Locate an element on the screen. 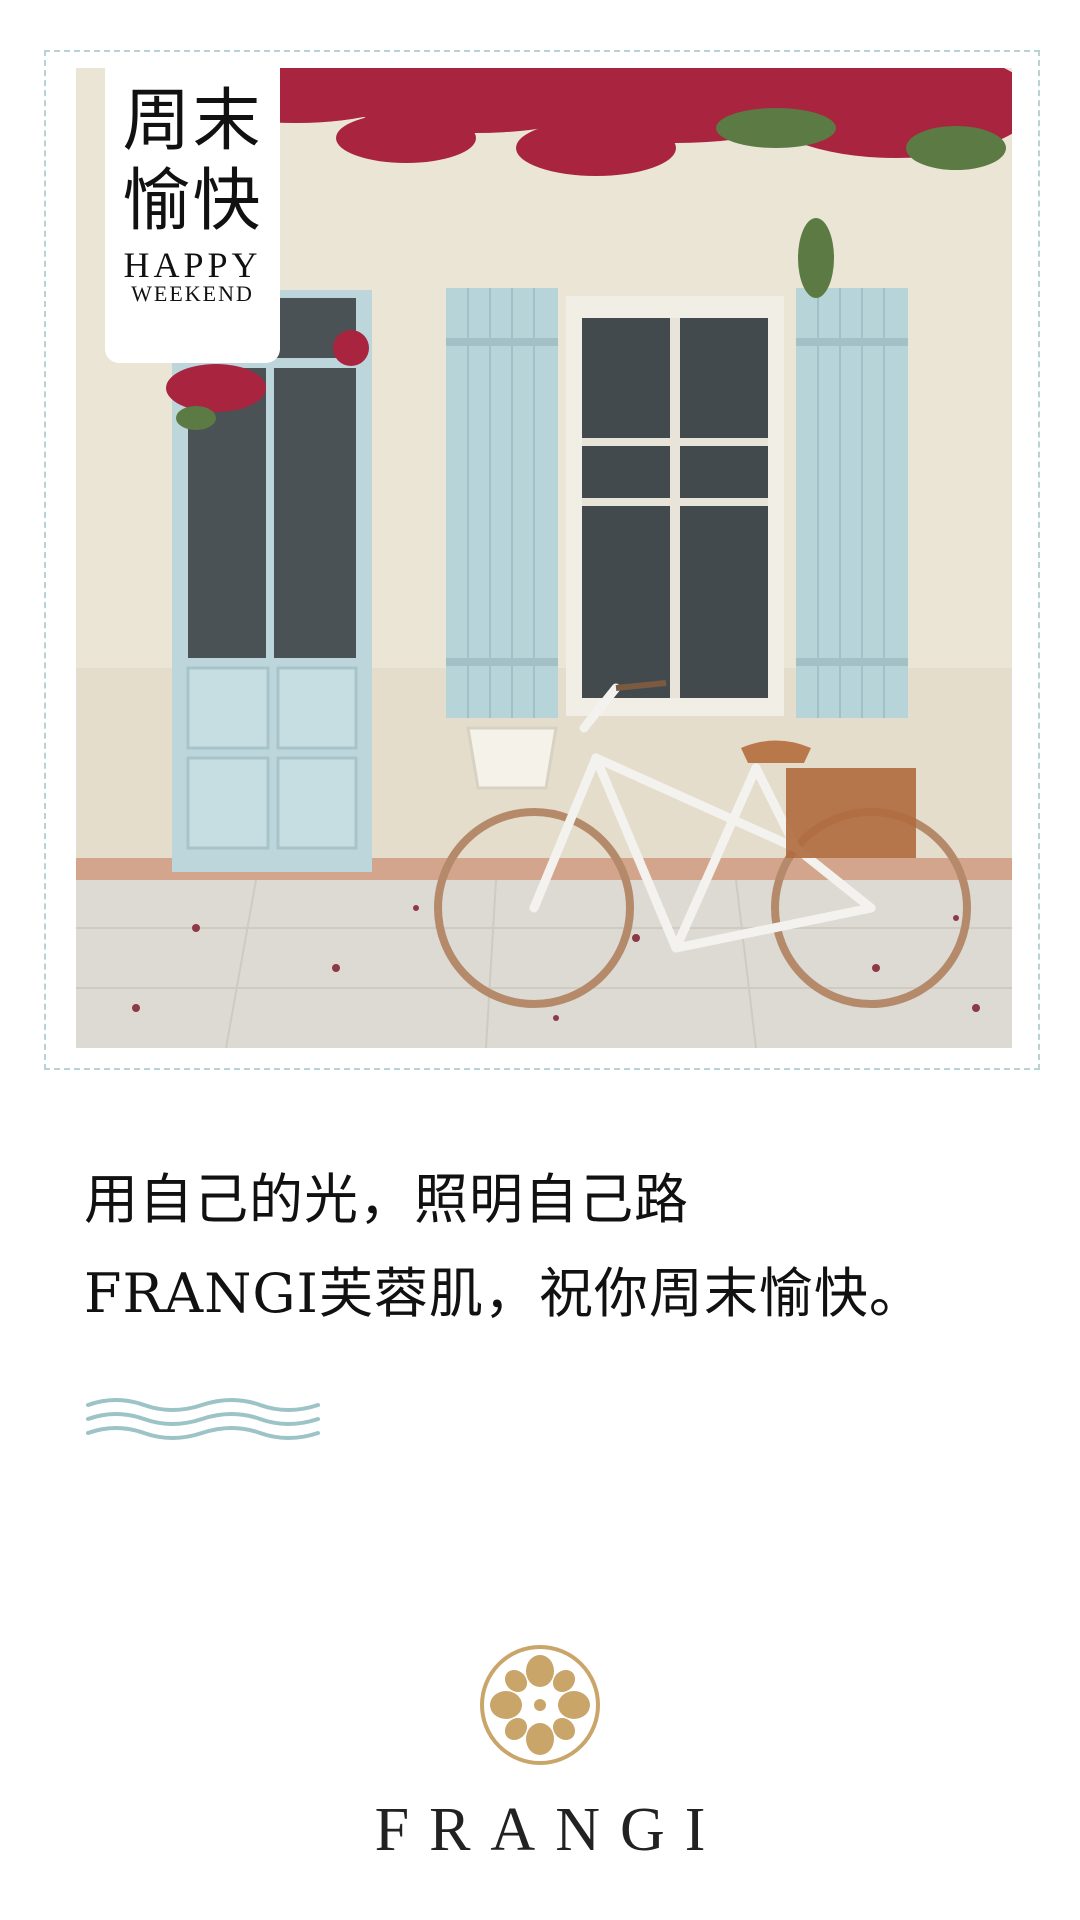  brand-name: FRANGI is located at coordinates (550, 1830).